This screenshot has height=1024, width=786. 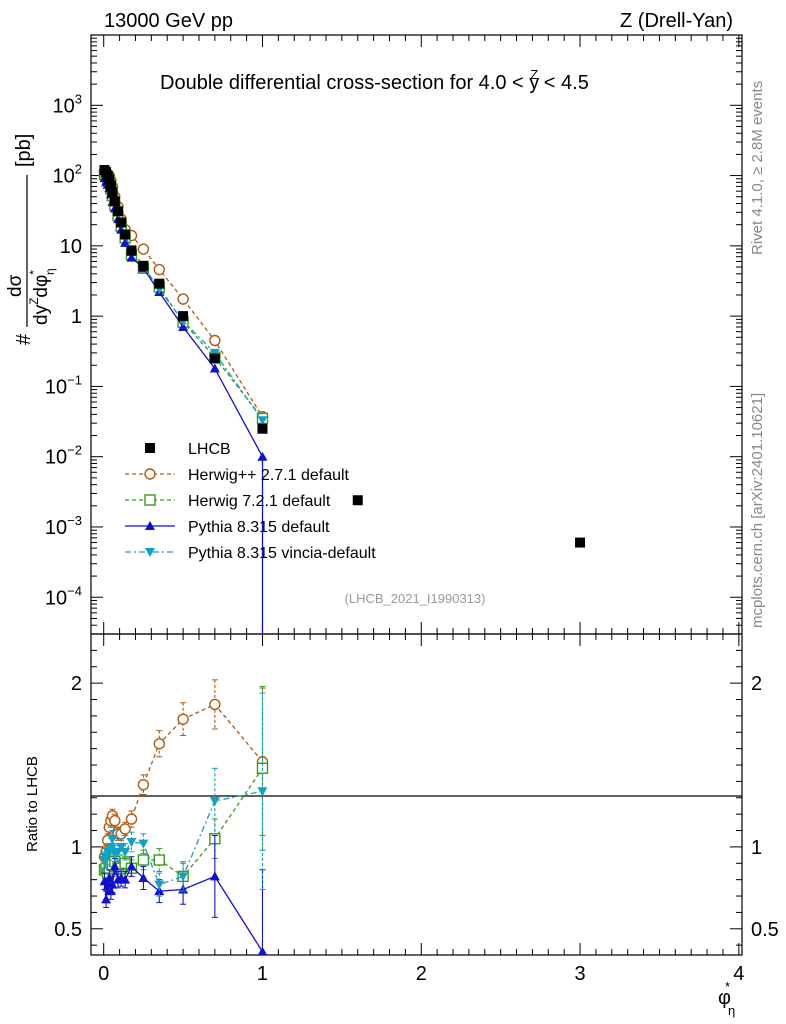 I want to click on ratio-tick-label-left: 2, so click(x=76, y=684).